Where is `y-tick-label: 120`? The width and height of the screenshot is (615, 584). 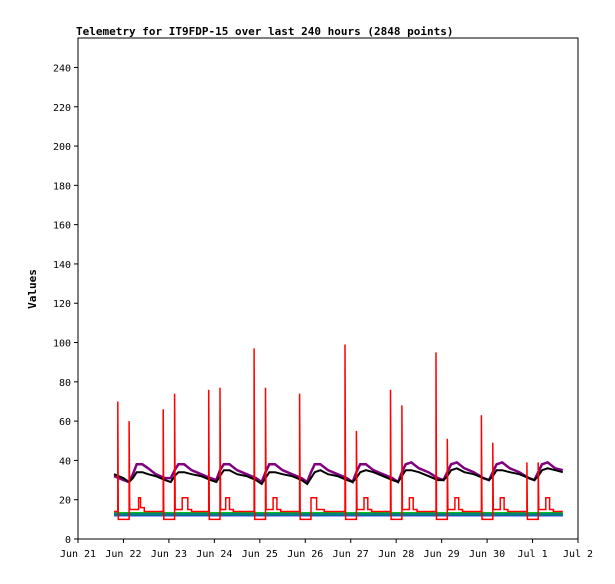
y-tick-label: 120 is located at coordinates (62, 304).